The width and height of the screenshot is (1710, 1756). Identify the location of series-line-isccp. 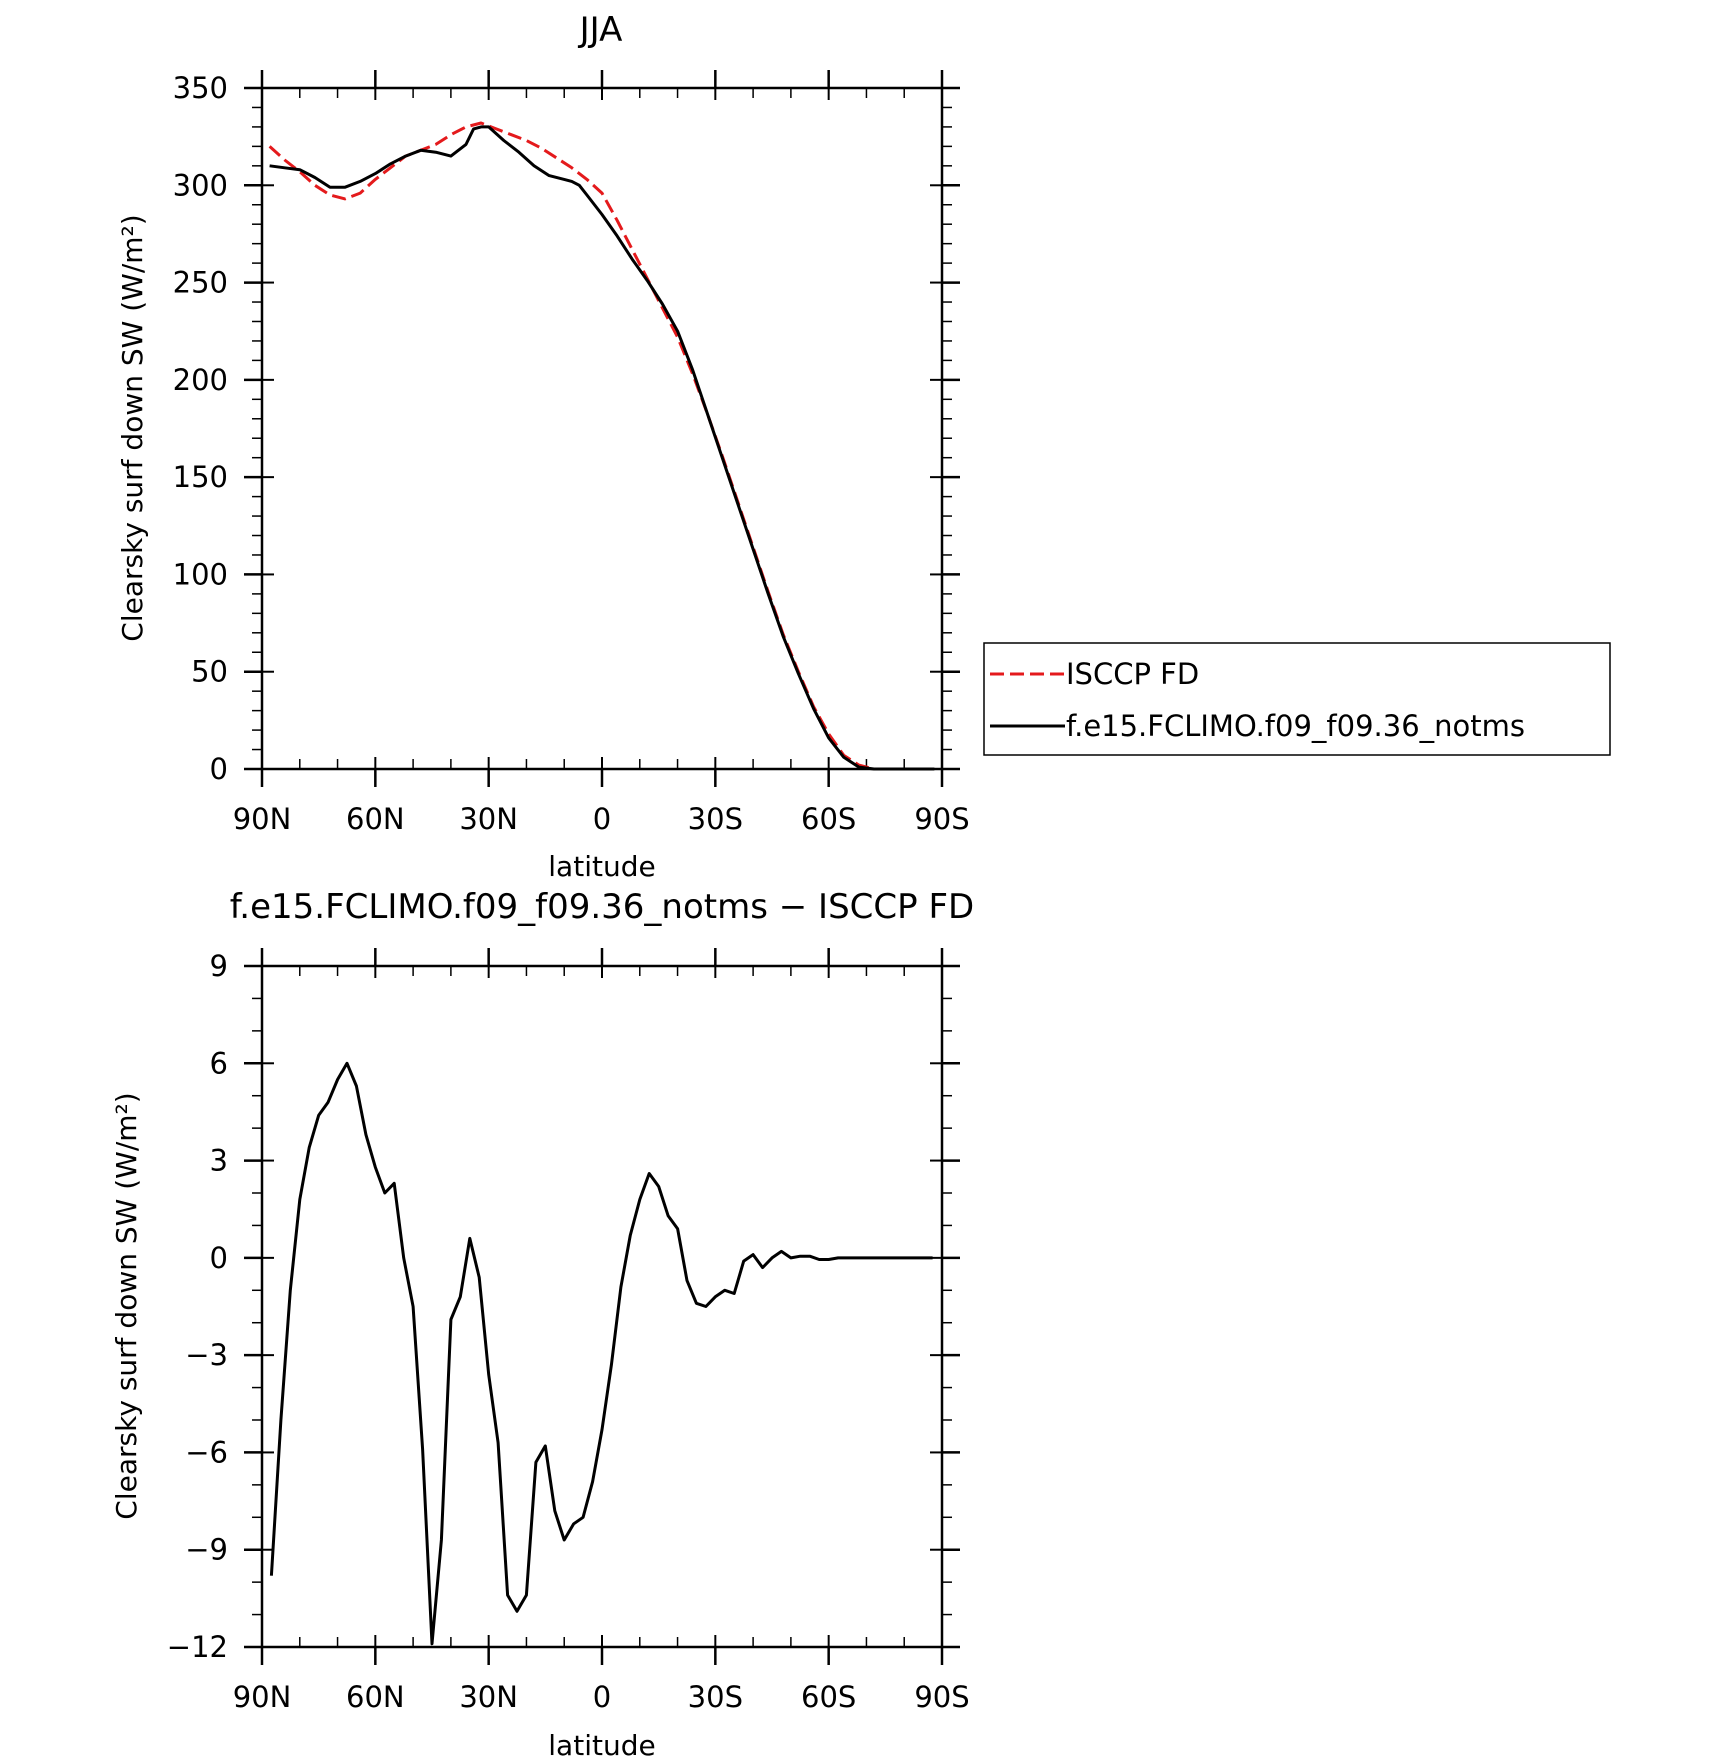
(601, 446).